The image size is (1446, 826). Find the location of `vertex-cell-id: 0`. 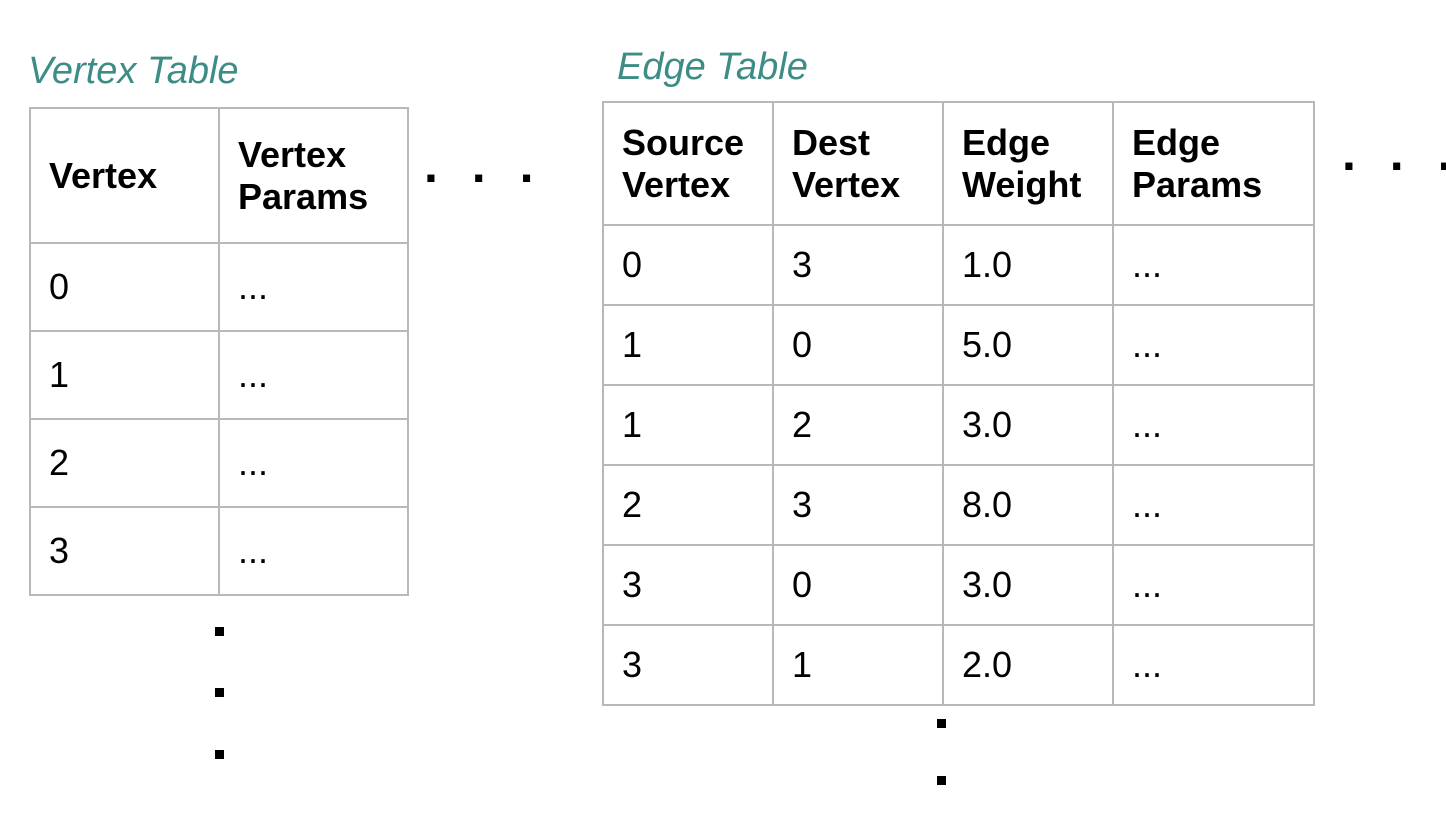

vertex-cell-id: 0 is located at coordinates (124, 287).